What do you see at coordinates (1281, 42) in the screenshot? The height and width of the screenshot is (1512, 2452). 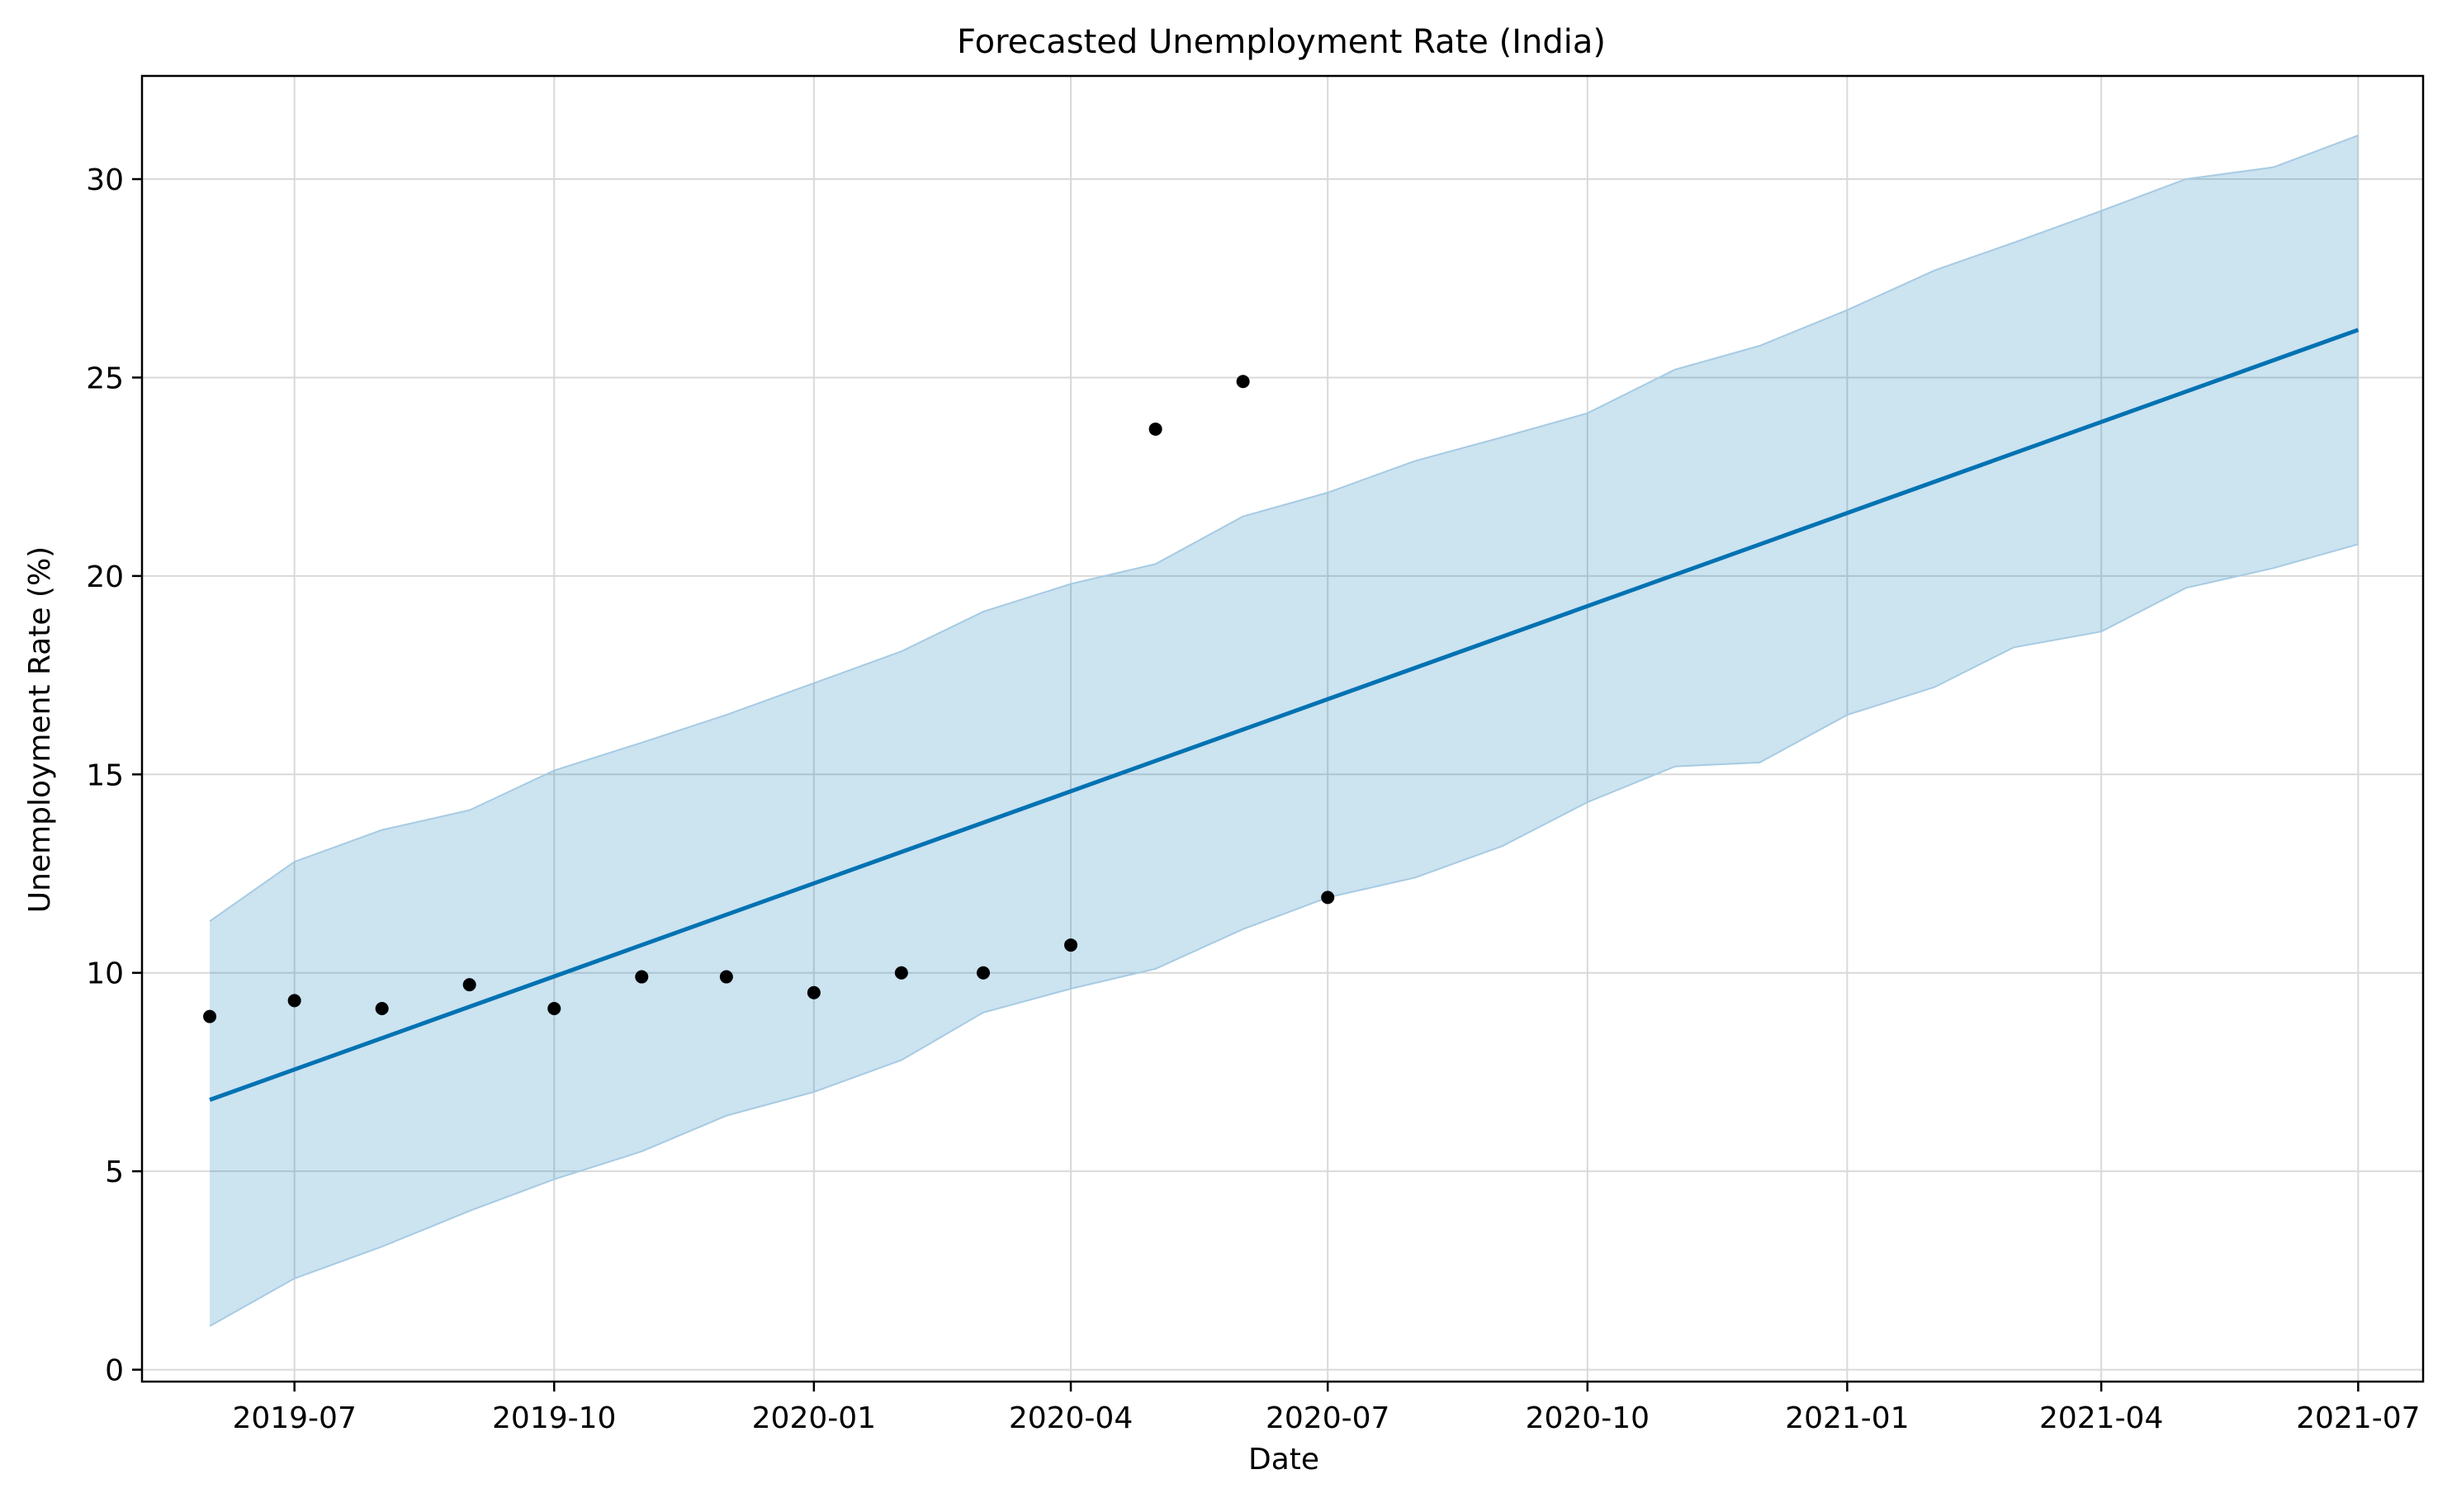 I see `chart-title: Forecasted Unemployment Rate (India)` at bounding box center [1281, 42].